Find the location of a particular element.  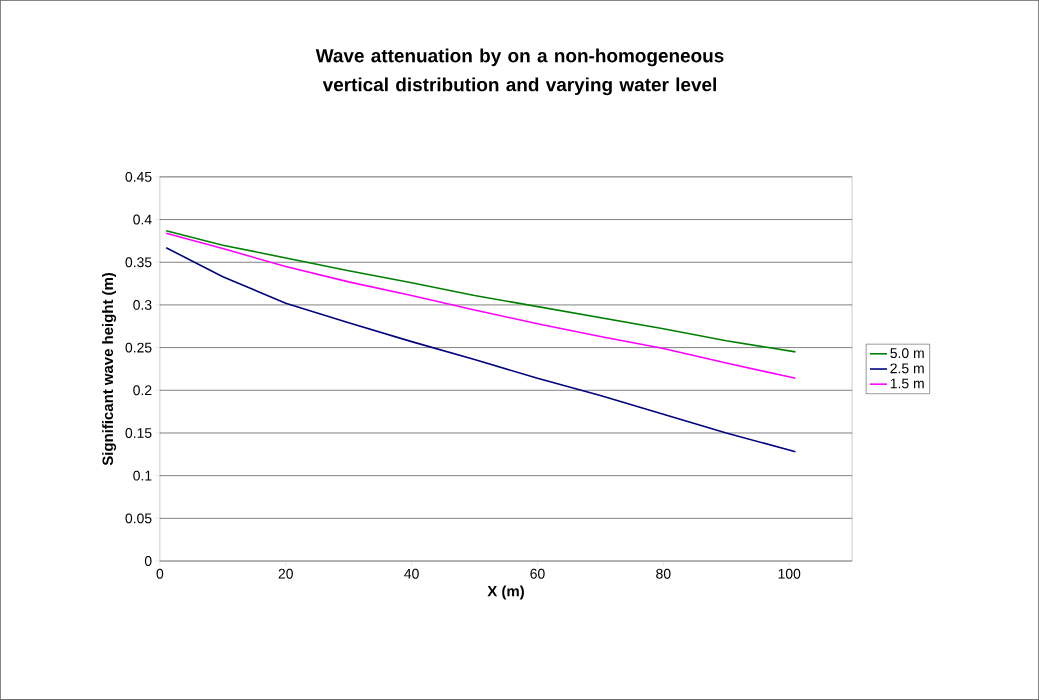

x-tick-label: 40 is located at coordinates (411, 573).